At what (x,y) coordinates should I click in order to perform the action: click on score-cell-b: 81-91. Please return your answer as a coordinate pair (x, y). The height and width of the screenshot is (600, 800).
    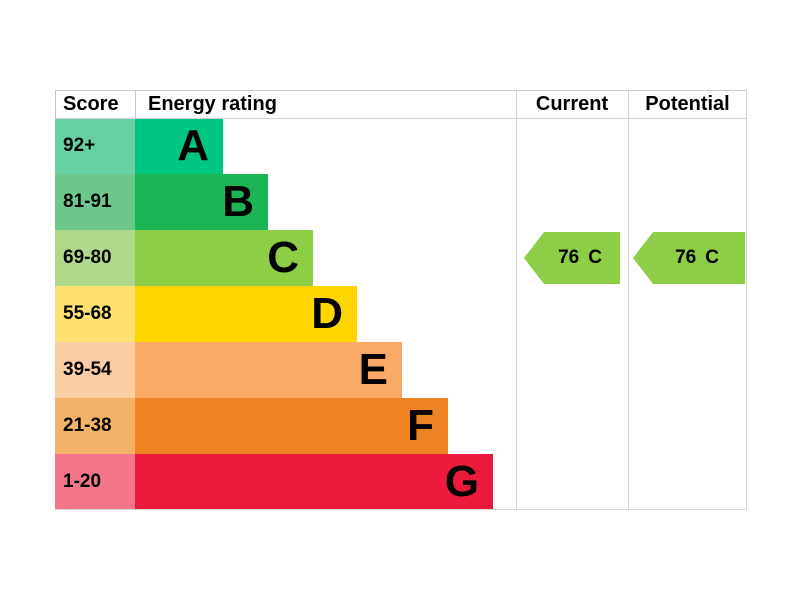
    Looking at the image, I should click on (95, 202).